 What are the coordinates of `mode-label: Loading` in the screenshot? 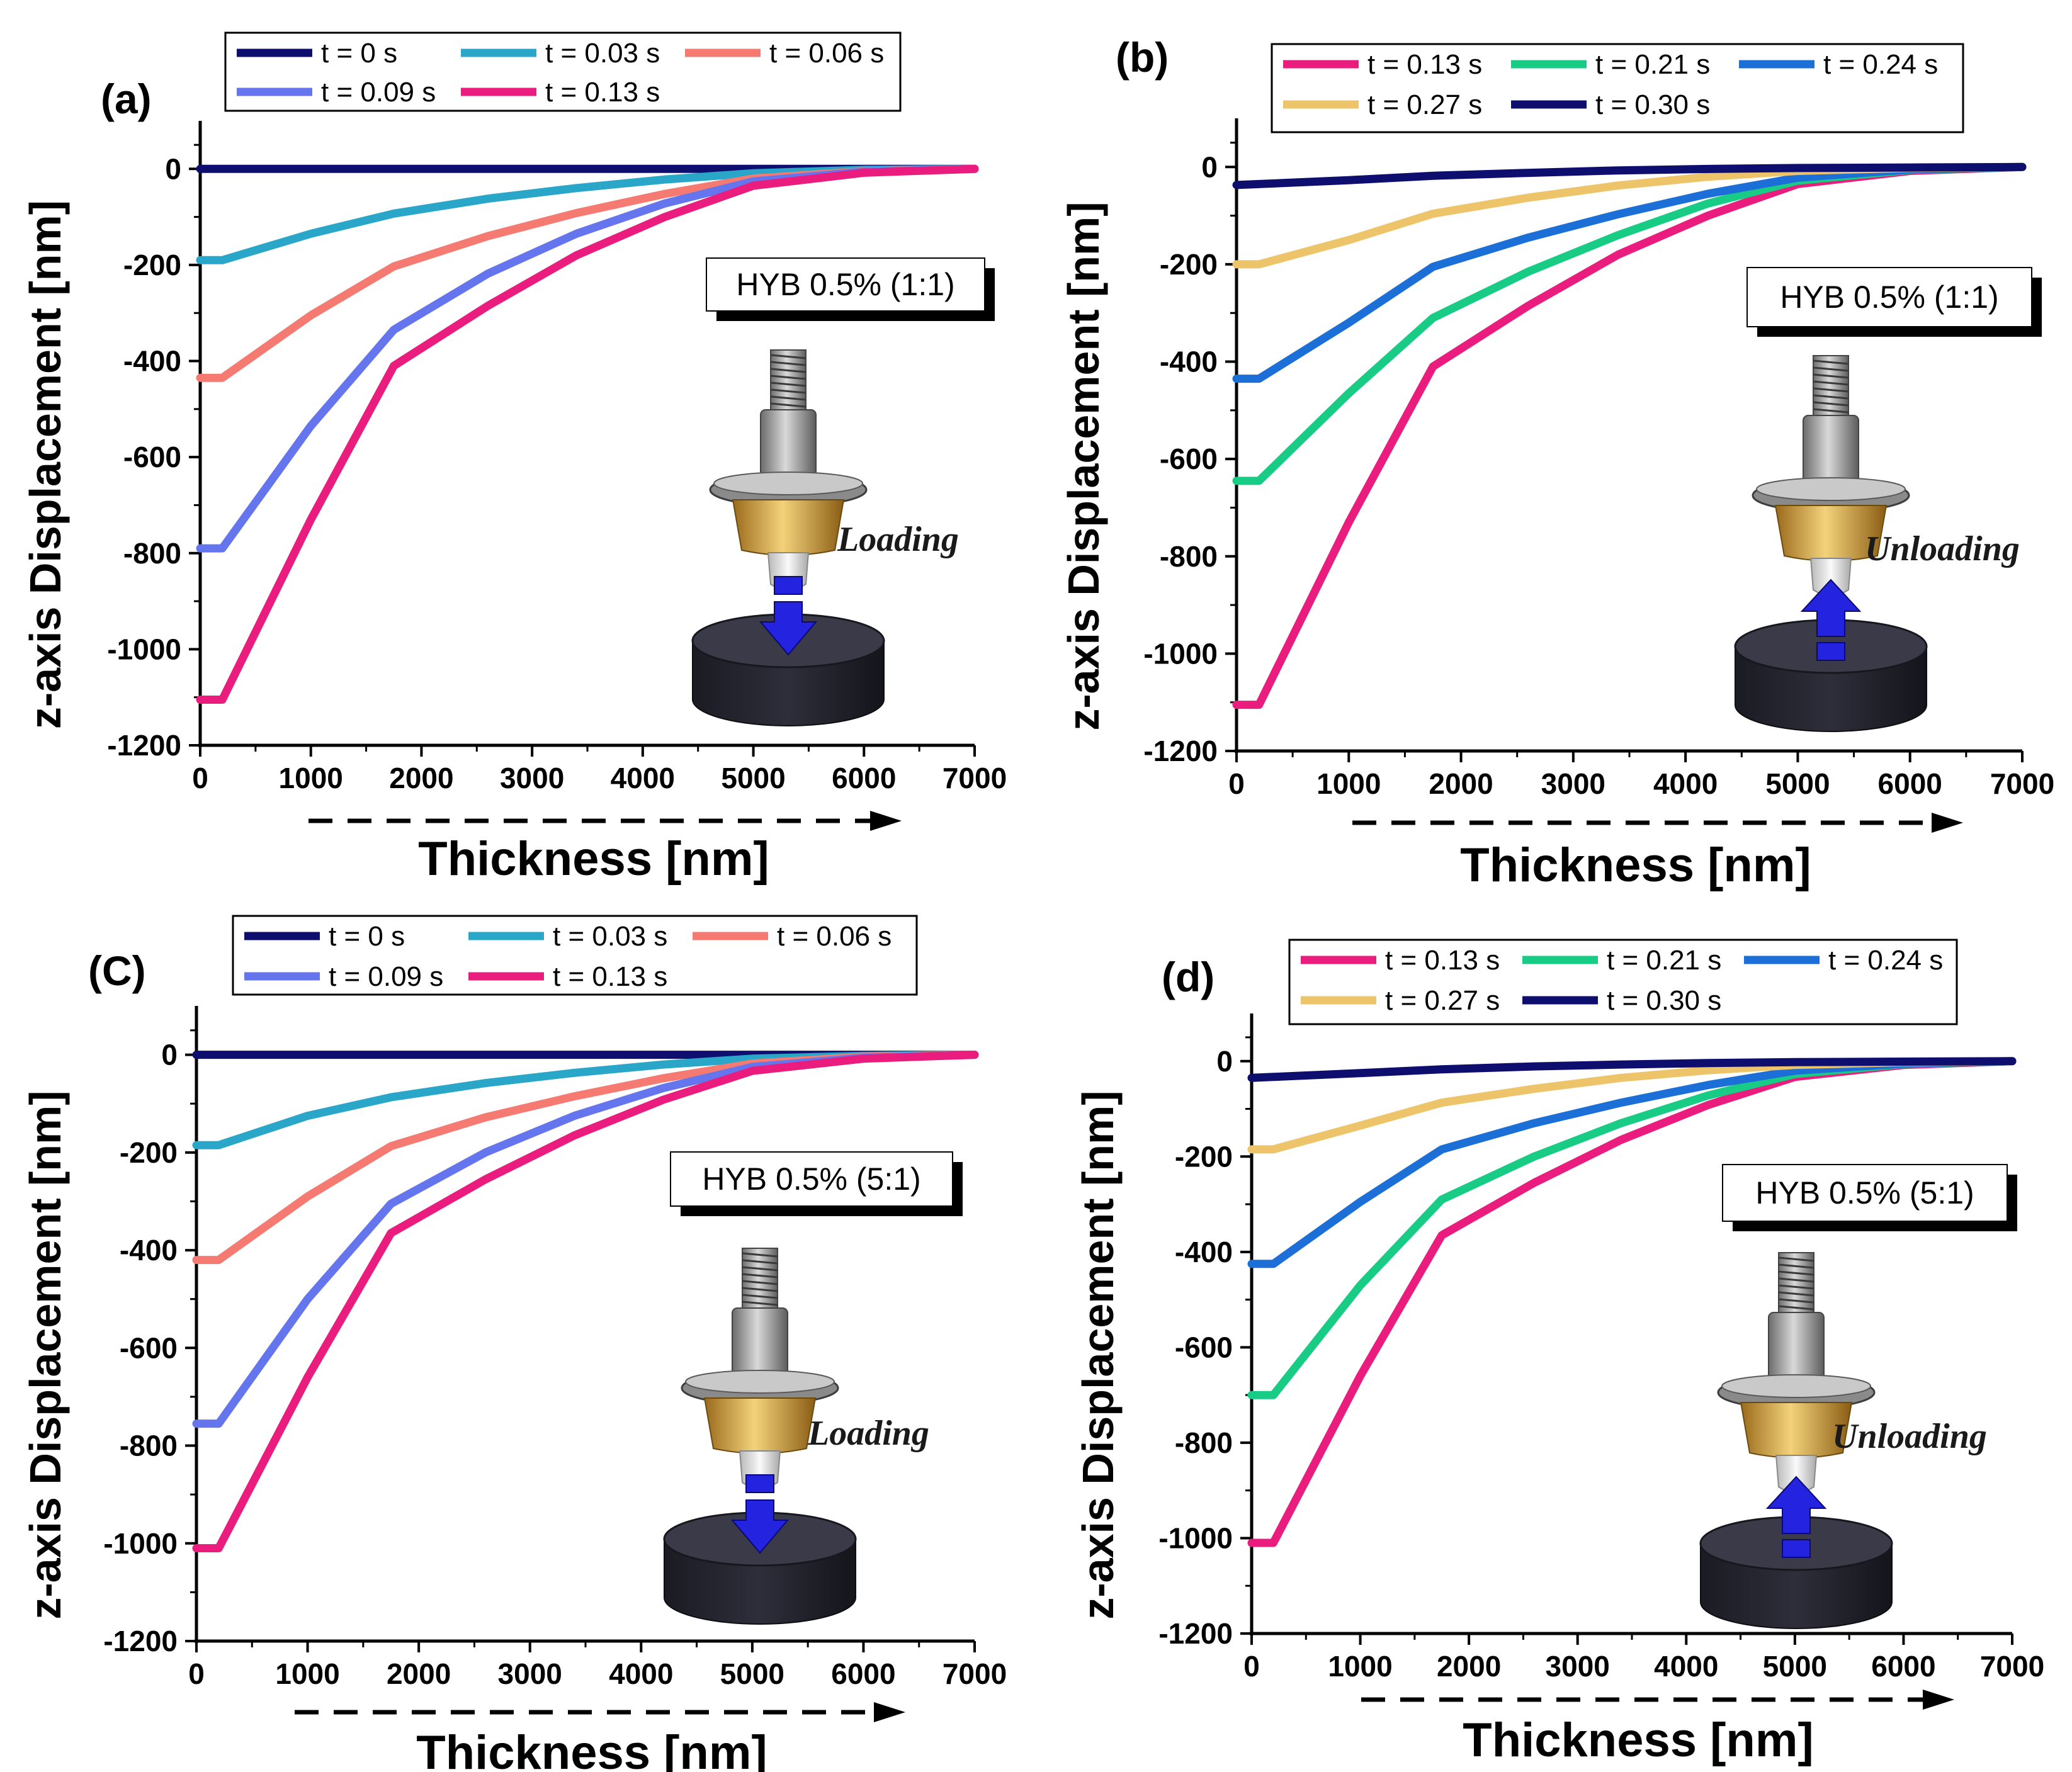 It's located at (868, 1433).